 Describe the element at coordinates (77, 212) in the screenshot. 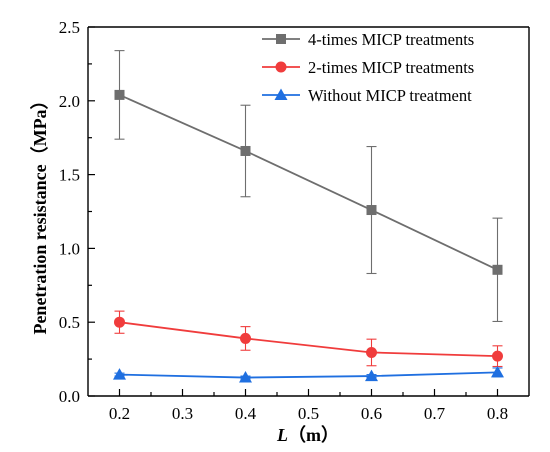

I see `y-ticks: 0.0 0.5 1.0 1.5 2.0 2.5` at that location.